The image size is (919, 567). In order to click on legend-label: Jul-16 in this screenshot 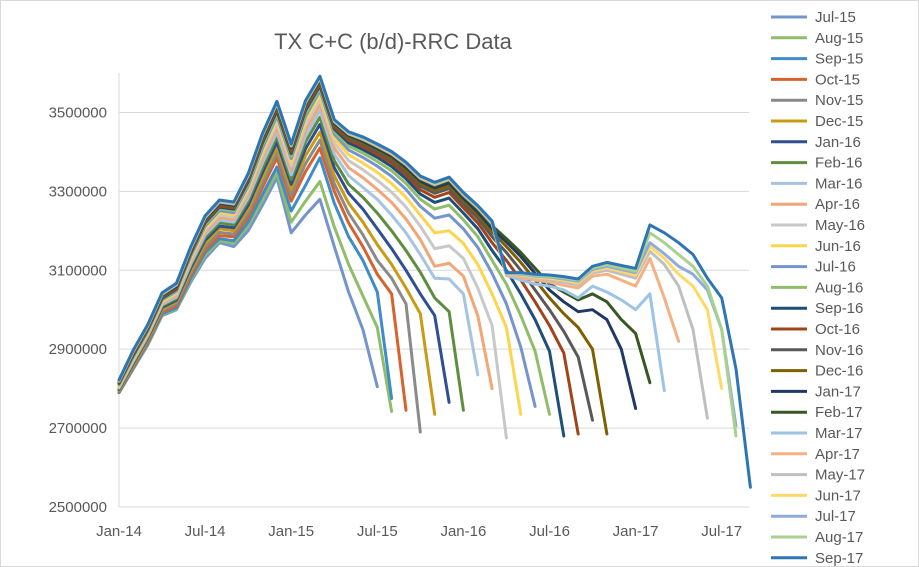, I will do `click(835, 267)`.